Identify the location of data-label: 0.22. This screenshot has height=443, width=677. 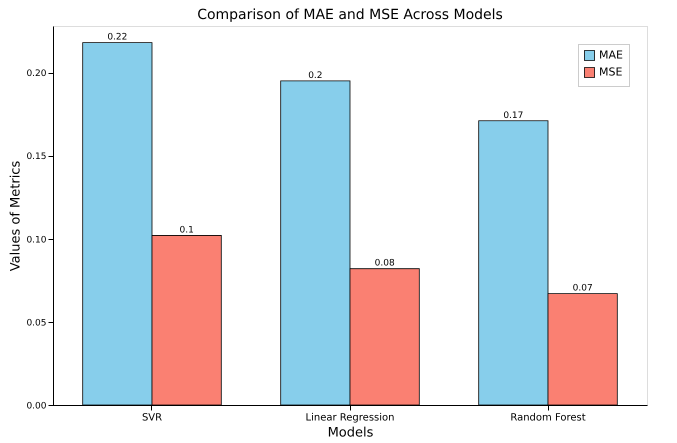
(117, 37).